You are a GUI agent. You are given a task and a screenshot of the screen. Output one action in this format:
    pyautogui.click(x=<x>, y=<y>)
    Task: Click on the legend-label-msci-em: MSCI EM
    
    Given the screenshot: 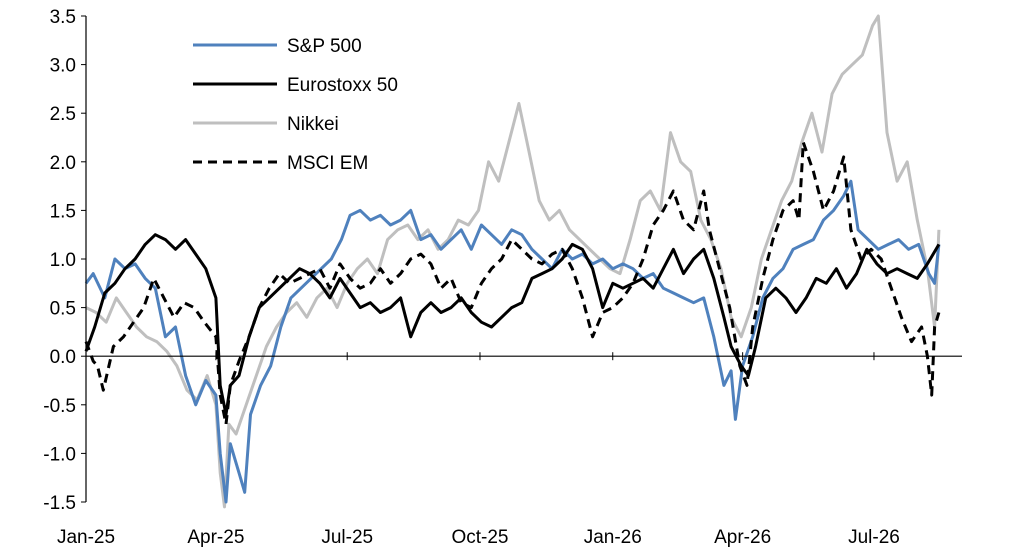 What is the action you would take?
    pyautogui.click(x=327, y=163)
    